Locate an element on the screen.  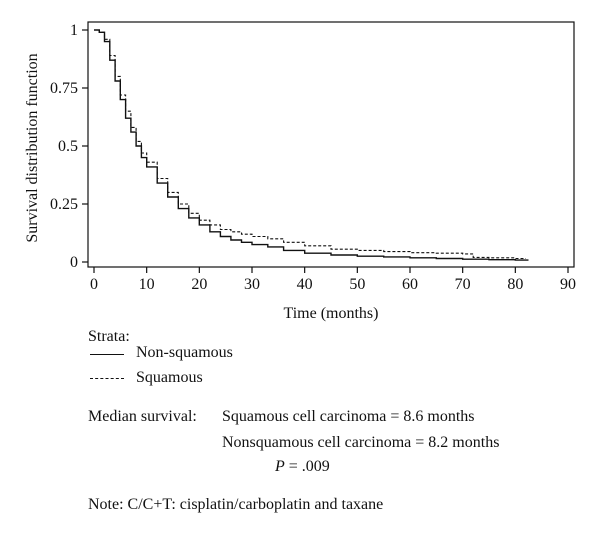
x-tick-label-50: 50 is located at coordinates (357, 284).